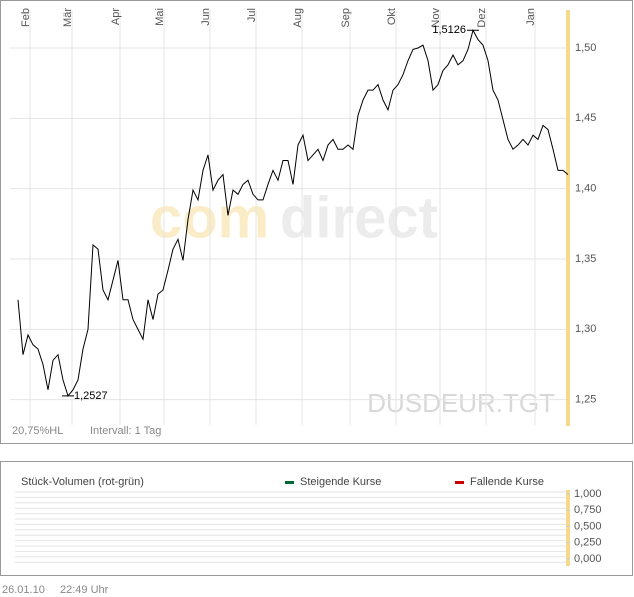  What do you see at coordinates (588, 510) in the screenshot?
I see `y-tick-label: 0,750` at bounding box center [588, 510].